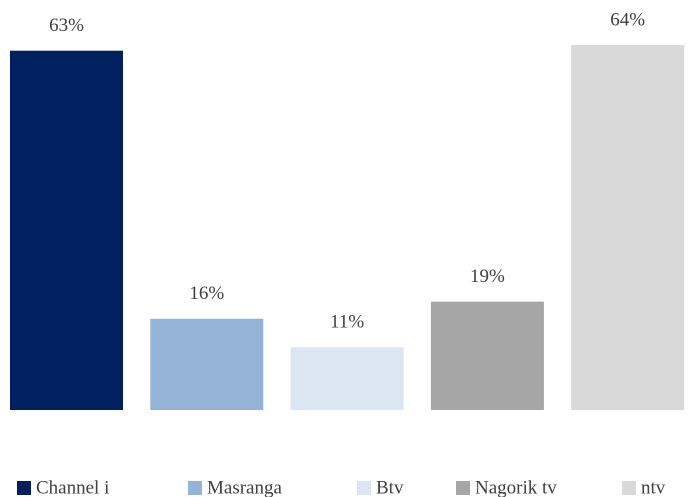  What do you see at coordinates (390, 487) in the screenshot?
I see `legend-label: Btv` at bounding box center [390, 487].